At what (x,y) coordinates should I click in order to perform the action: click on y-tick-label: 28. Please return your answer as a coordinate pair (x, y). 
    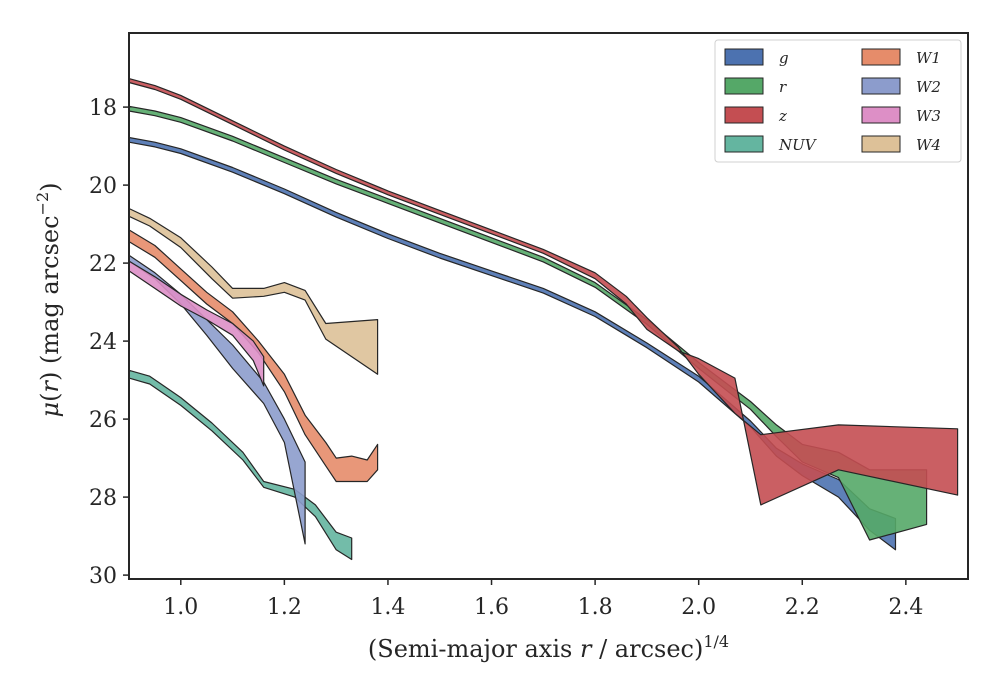
    Looking at the image, I should click on (103, 498).